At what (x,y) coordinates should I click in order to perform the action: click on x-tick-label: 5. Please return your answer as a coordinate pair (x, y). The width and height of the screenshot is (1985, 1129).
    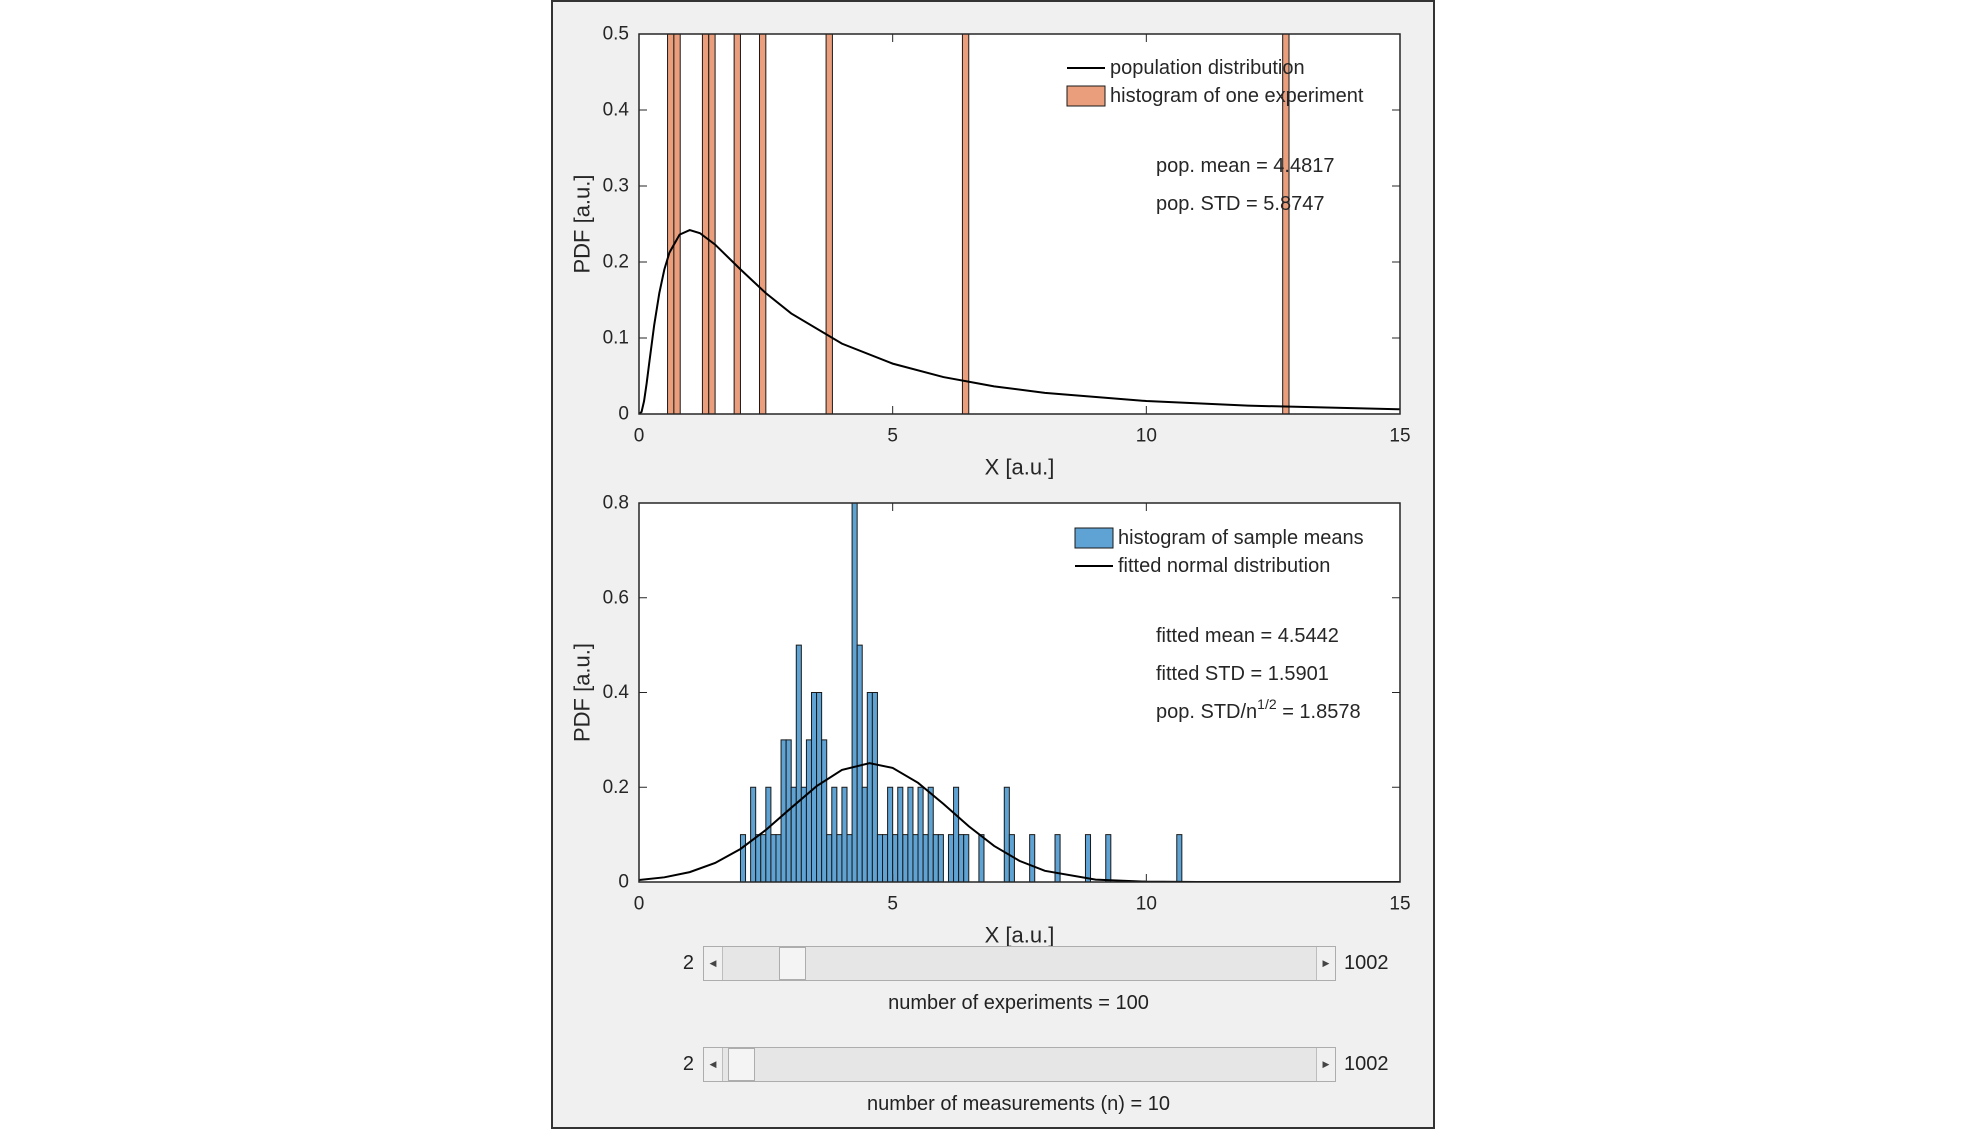
    Looking at the image, I should click on (892, 436).